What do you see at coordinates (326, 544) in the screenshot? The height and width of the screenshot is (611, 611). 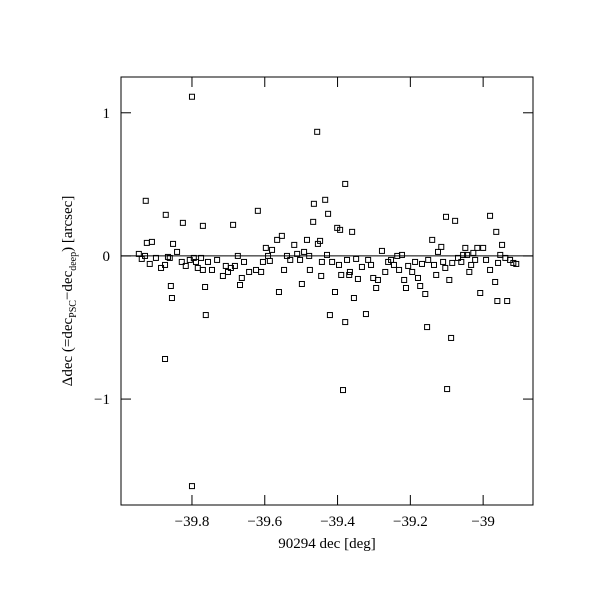 I see `x-axis-label: 90294 dec [deg]` at bounding box center [326, 544].